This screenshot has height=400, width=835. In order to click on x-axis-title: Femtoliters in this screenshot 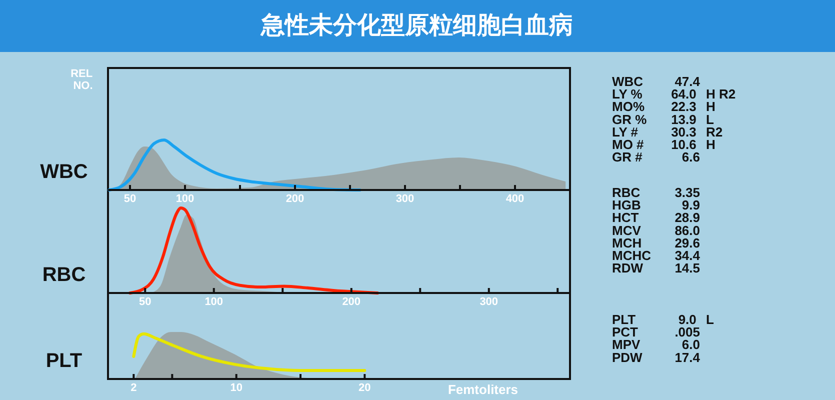, I will do `click(483, 389)`.